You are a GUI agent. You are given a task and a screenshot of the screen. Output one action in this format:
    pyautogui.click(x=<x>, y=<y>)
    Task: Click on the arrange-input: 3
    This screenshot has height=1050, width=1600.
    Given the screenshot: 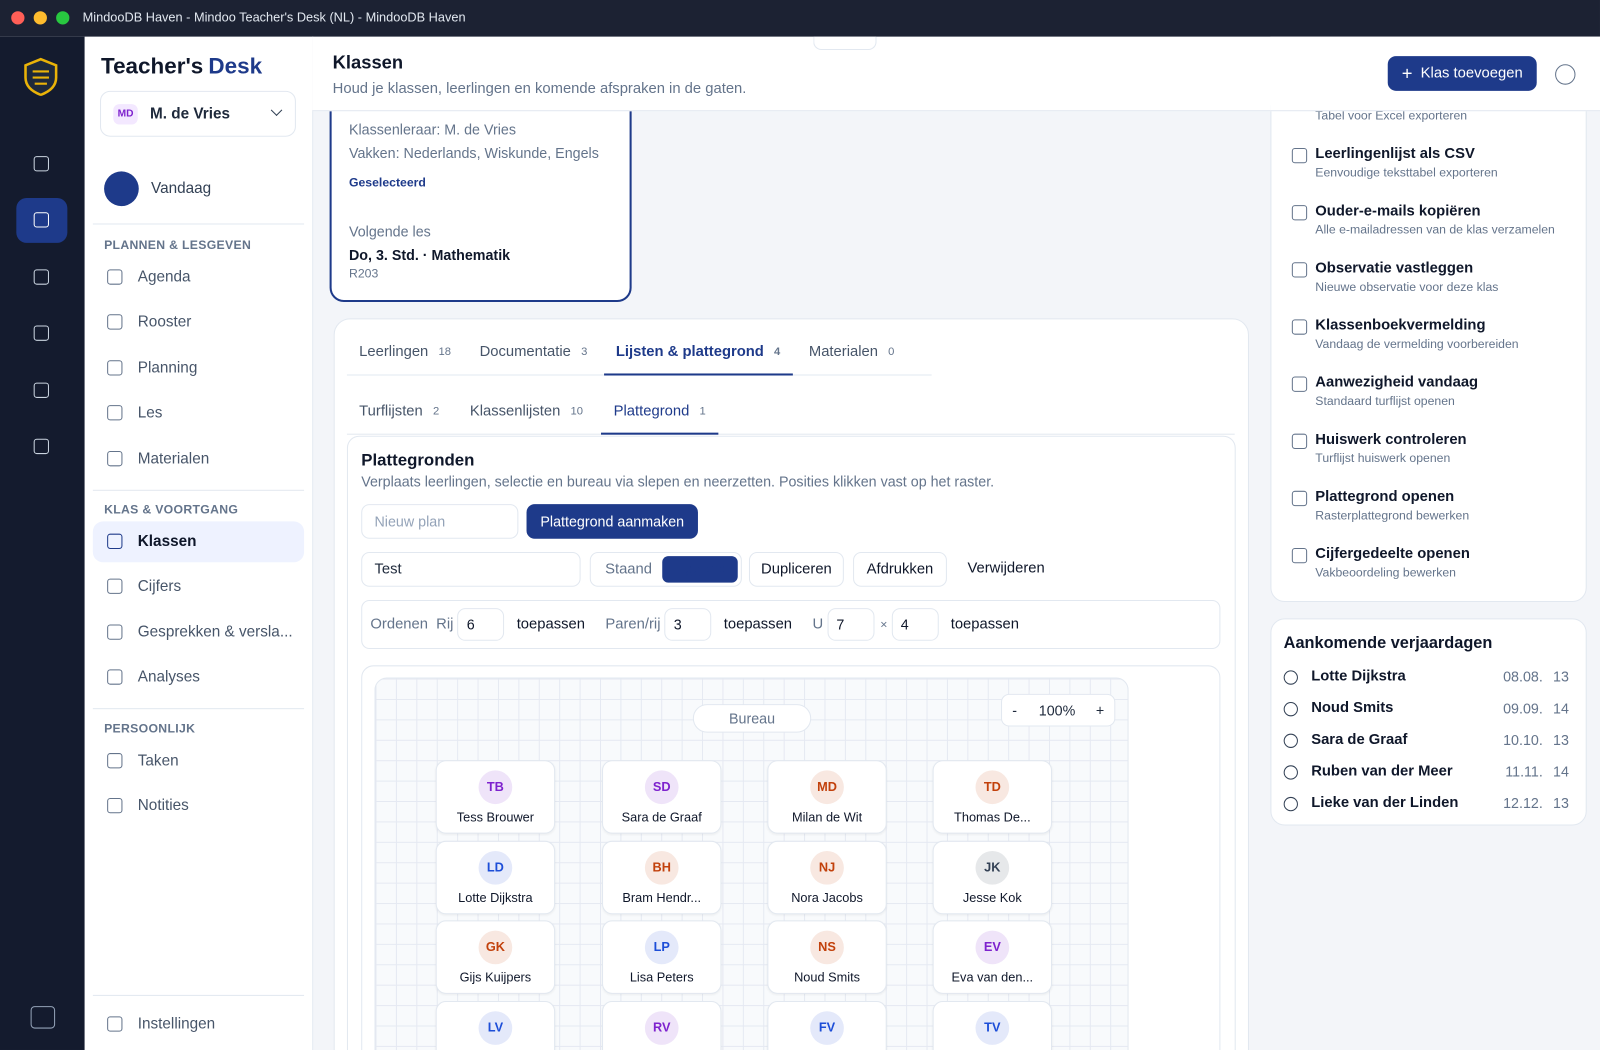 What is the action you would take?
    pyautogui.click(x=688, y=624)
    